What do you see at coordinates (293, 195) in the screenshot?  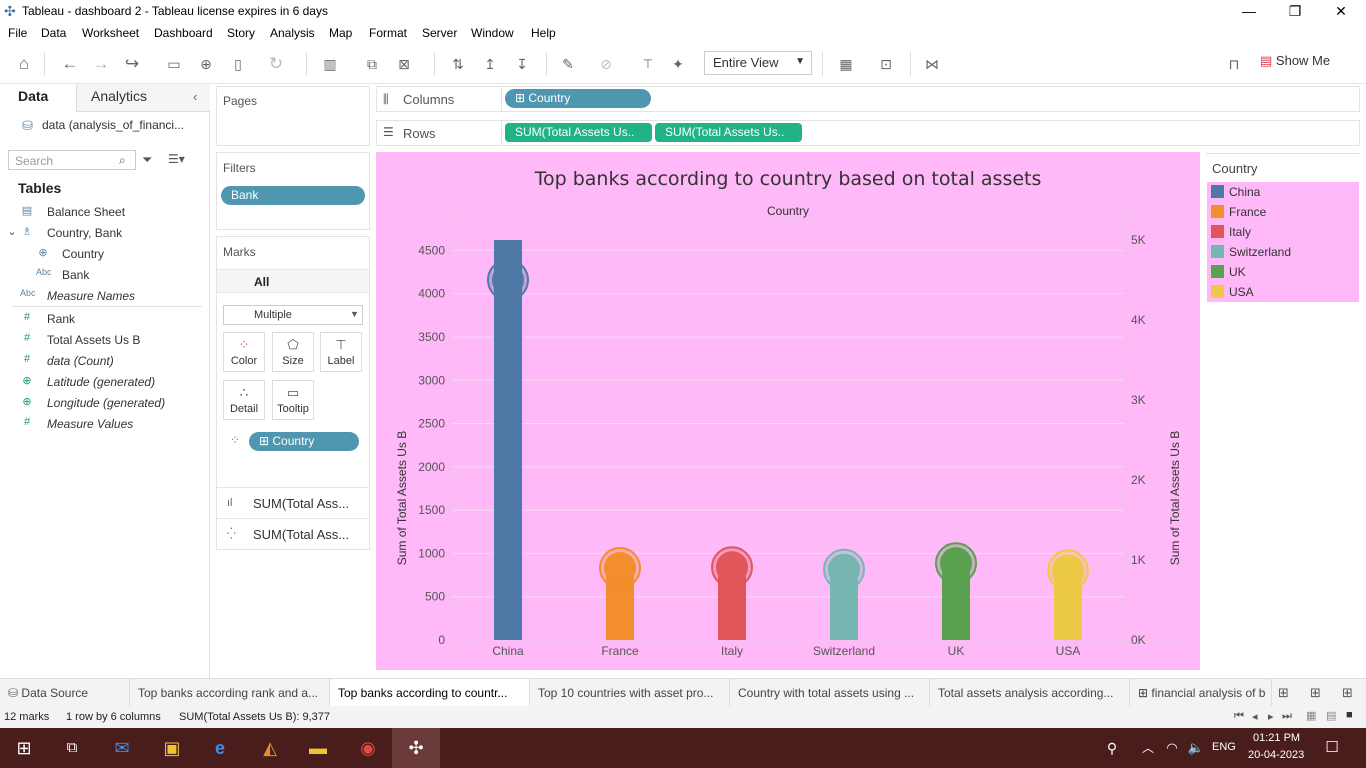 I see `filter-pill-bank: Bank` at bounding box center [293, 195].